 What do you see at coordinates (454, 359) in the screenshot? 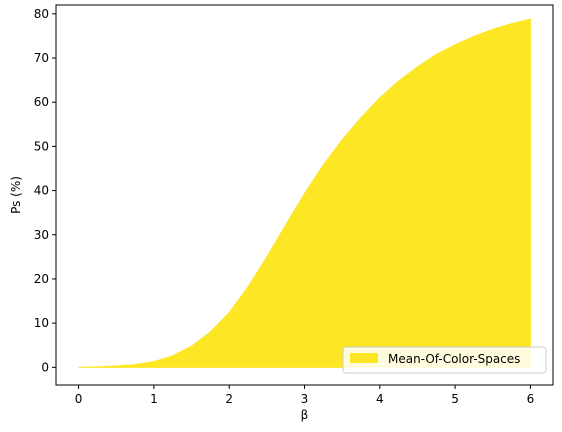
I see `legend-label: Mean-Of-Color-Spaces` at bounding box center [454, 359].